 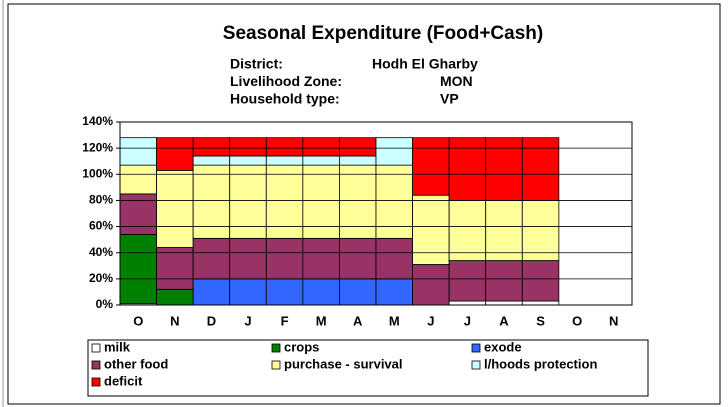 I want to click on legend-box, so click(x=368, y=368).